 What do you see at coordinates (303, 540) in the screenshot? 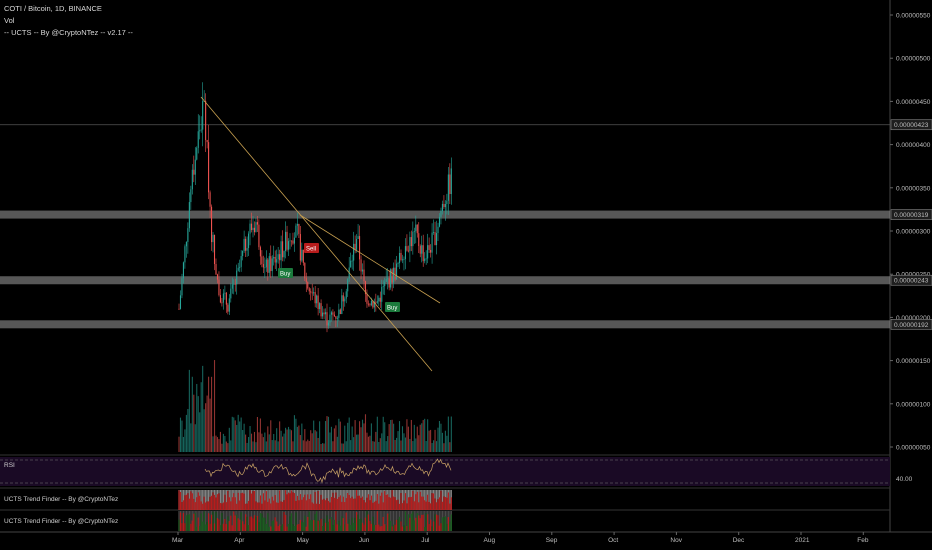
I see `time-tick-label: May` at bounding box center [303, 540].